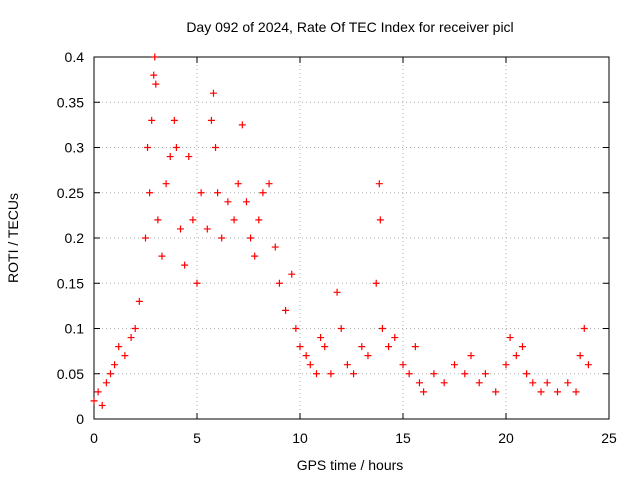  I want to click on y-tick-label: 0.2, so click(75, 238).